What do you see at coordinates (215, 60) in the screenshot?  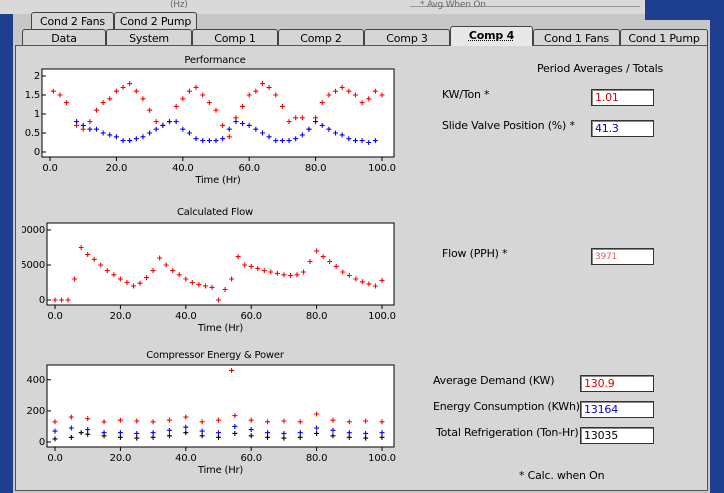 I see `chart-title-performance: Performance` at bounding box center [215, 60].